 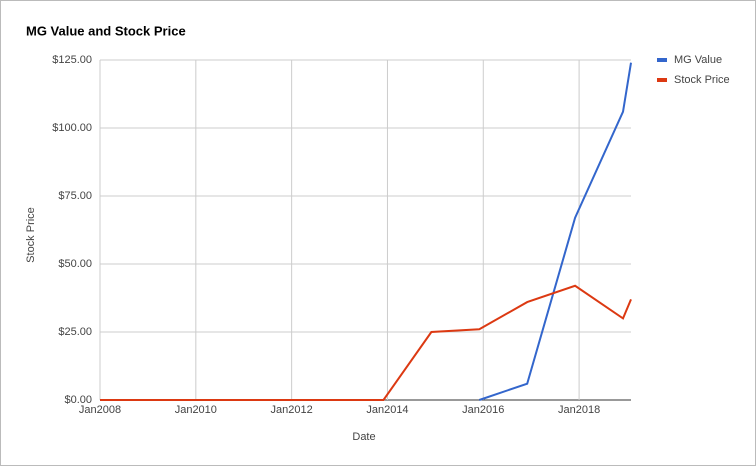 I want to click on series-line, so click(x=555, y=231).